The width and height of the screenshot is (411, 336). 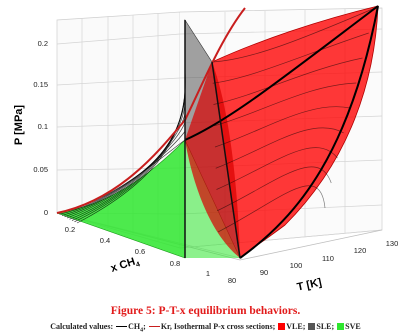 I want to click on vle-swatch, so click(x=282, y=326).